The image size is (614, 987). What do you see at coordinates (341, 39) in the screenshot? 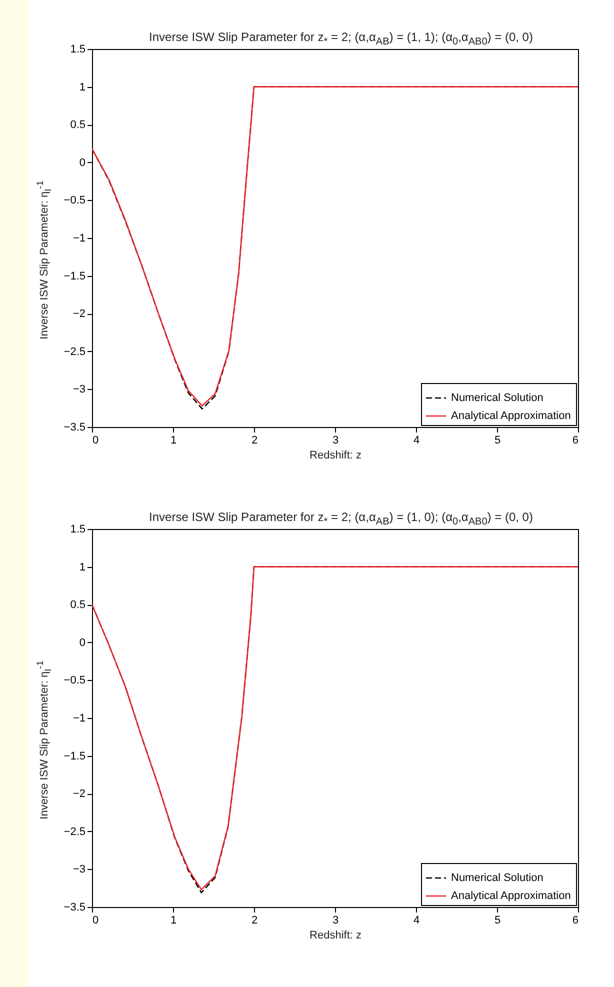
I see `chart-title: Inverse ISW Slip Parameter for z$_{*}$ = 2; (α,α$_{AB}$) = (1, 1); (α$_{0}$,α$_{AB0}$) = (0, 0)` at bounding box center [341, 39].